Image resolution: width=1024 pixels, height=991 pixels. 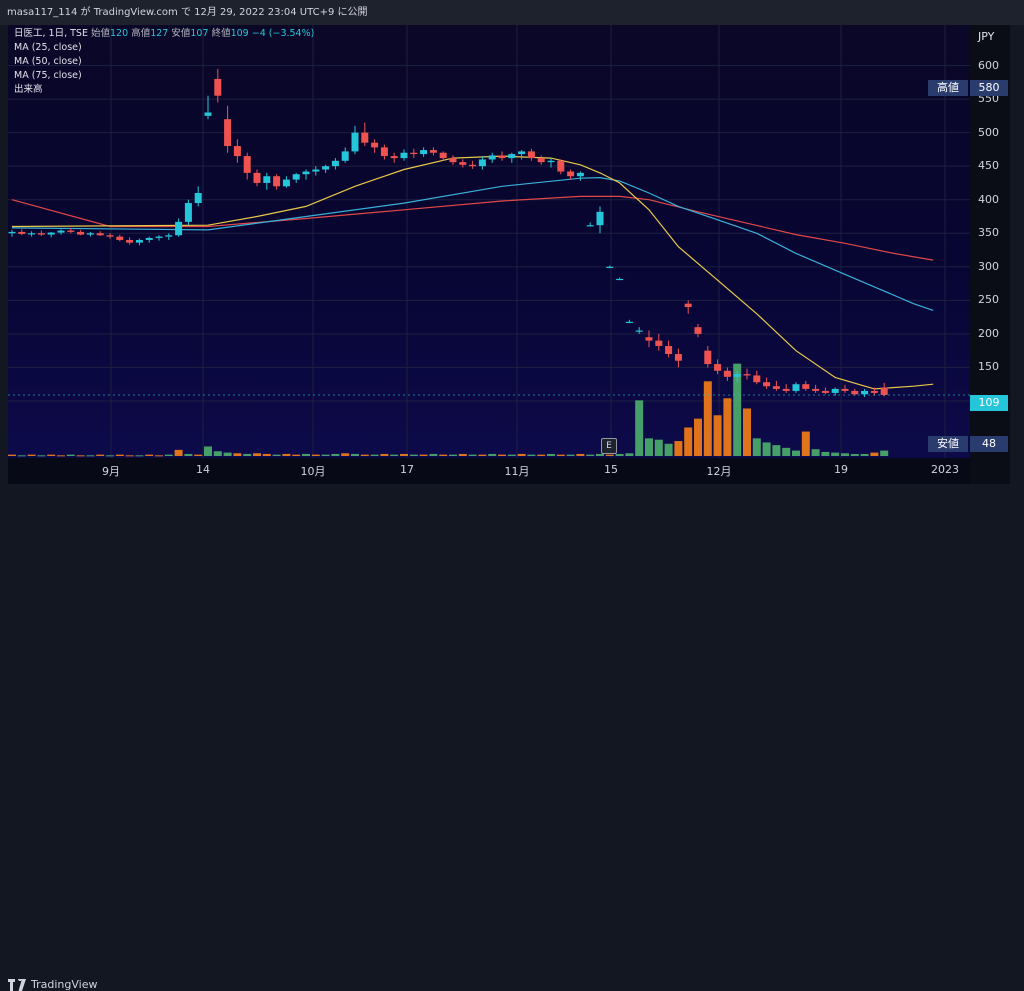 I want to click on time-tick-label: 19, so click(x=841, y=469).